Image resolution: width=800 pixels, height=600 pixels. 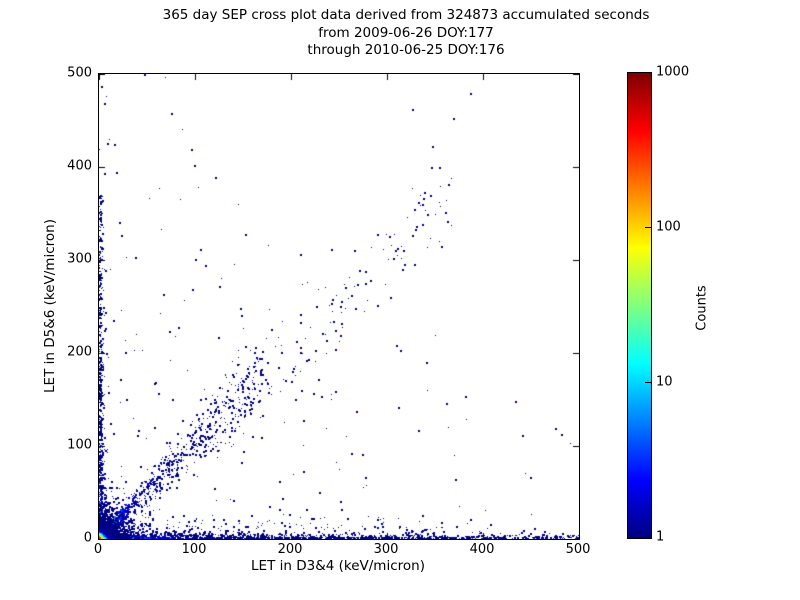 What do you see at coordinates (290, 549) in the screenshot?
I see `x-tick-label: 200` at bounding box center [290, 549].